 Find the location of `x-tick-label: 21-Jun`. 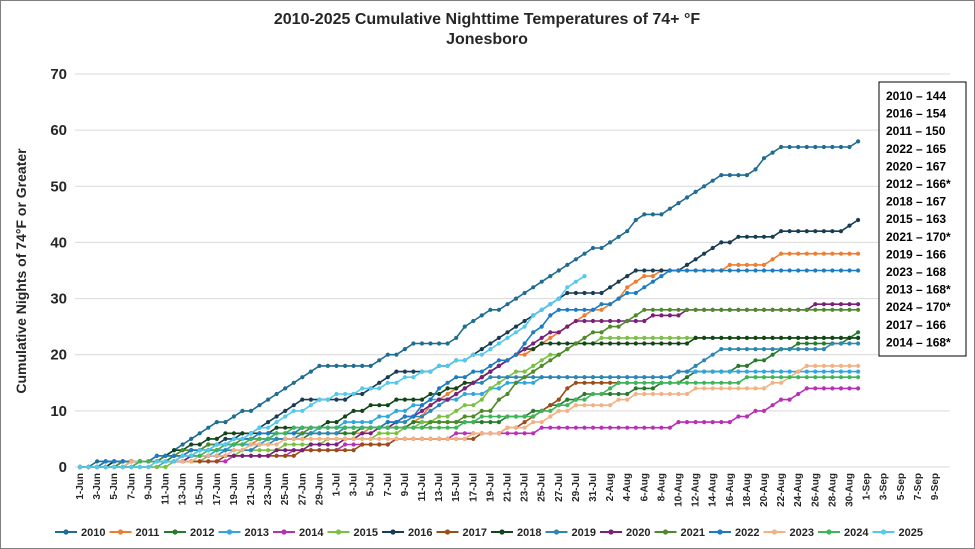

x-tick-label: 21-Jun is located at coordinates (251, 489).